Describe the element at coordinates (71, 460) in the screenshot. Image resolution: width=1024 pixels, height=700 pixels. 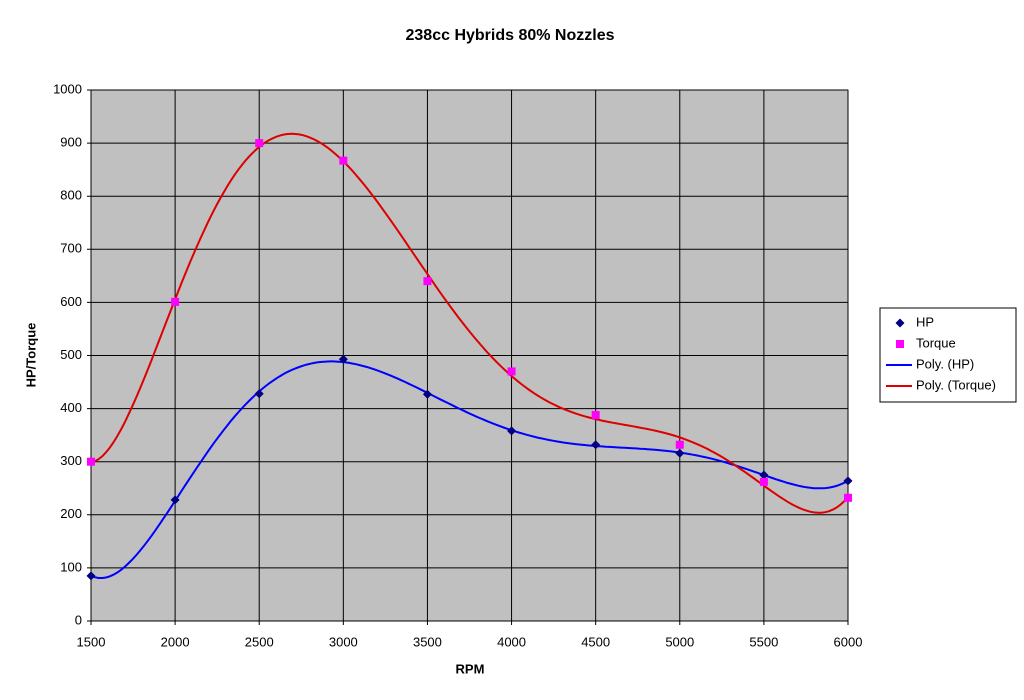
I see `y-tick-label: 300` at that location.